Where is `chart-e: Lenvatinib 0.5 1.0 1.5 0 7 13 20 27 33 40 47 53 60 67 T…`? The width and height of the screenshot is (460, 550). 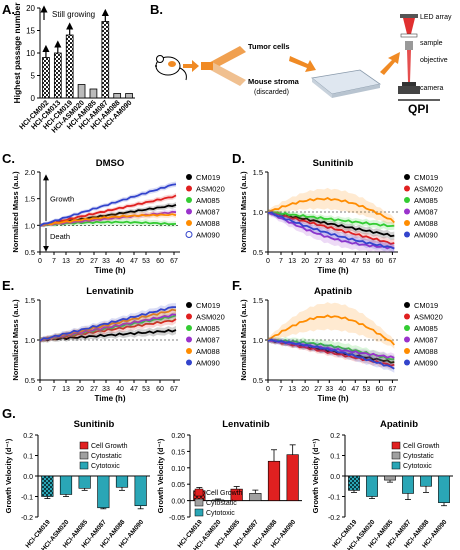
chart-e: Lenvatinib 0.5 1.0 1.5 0 7 13 20 27 33 40 47 53 60 67 T… is located at coordinates (118, 344).